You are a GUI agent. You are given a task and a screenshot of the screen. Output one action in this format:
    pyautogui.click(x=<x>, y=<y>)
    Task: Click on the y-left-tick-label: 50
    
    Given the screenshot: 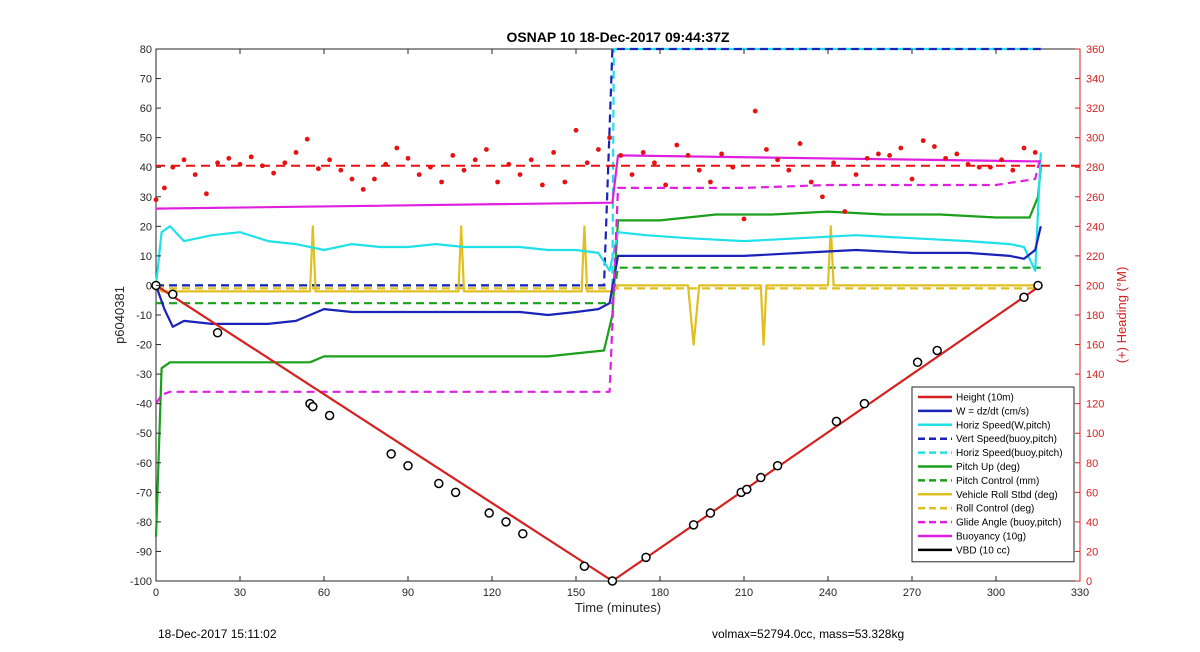 What is the action you would take?
    pyautogui.click(x=146, y=139)
    